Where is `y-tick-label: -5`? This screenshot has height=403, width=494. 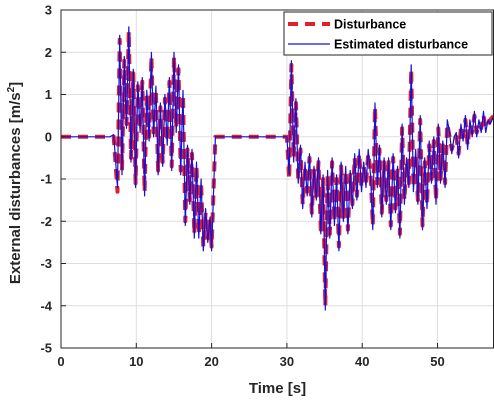 y-tick-label: -5 is located at coordinates (46, 348).